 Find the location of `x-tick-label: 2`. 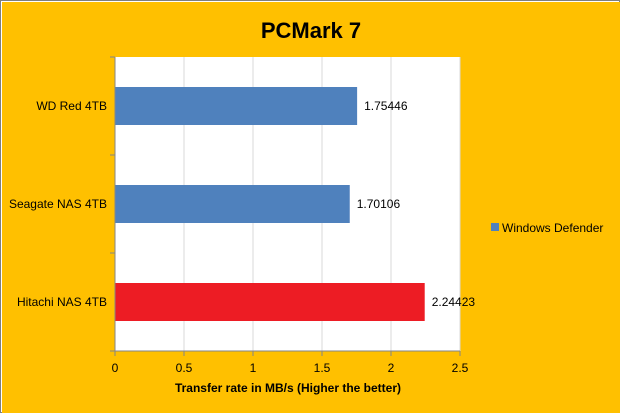

x-tick-label: 2 is located at coordinates (391, 368).